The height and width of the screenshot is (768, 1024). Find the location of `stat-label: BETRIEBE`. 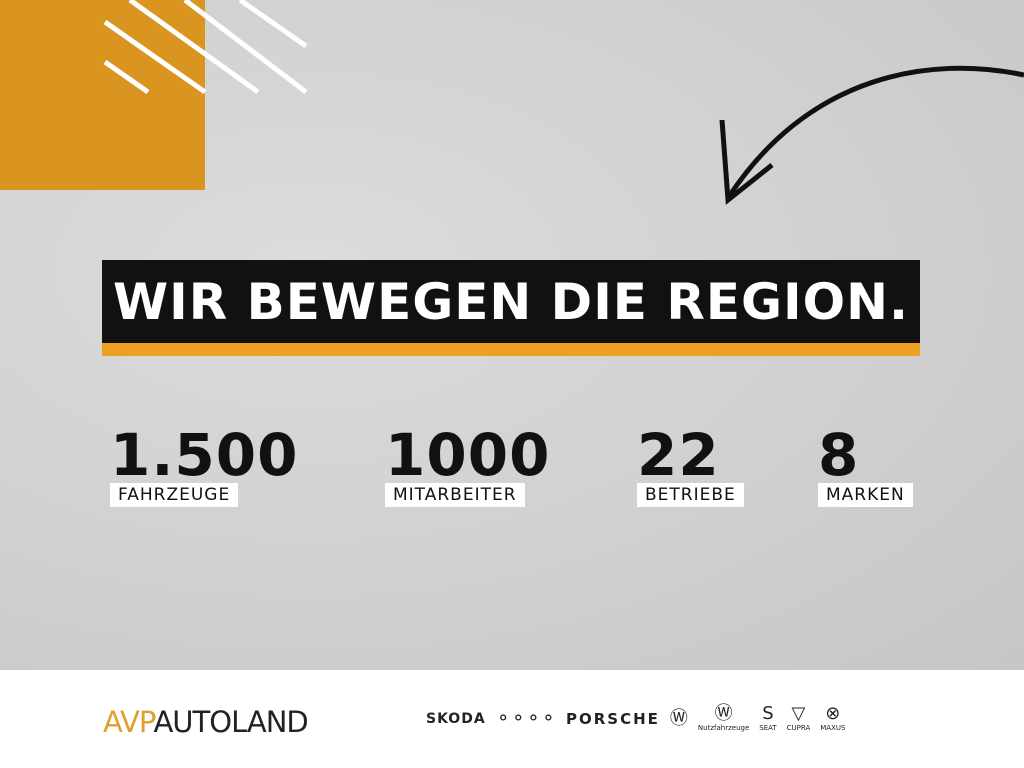

stat-label: BETRIEBE is located at coordinates (690, 495).